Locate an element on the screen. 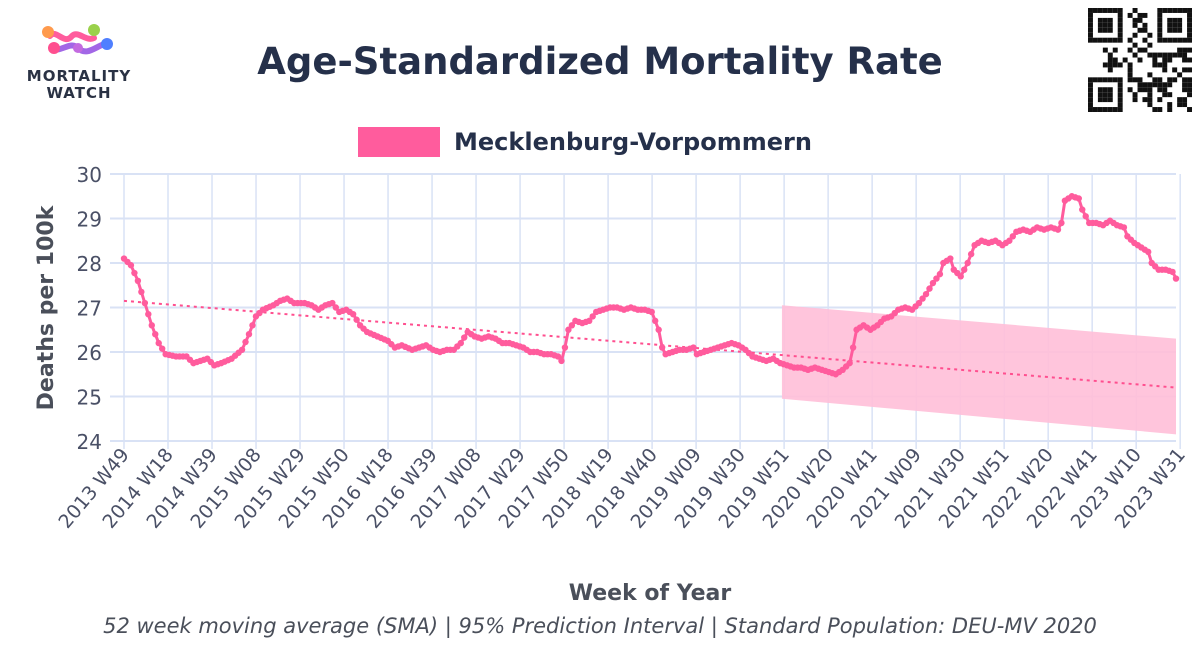  legend-label: Mecklenburg-Vorpommern is located at coordinates (633, 142).